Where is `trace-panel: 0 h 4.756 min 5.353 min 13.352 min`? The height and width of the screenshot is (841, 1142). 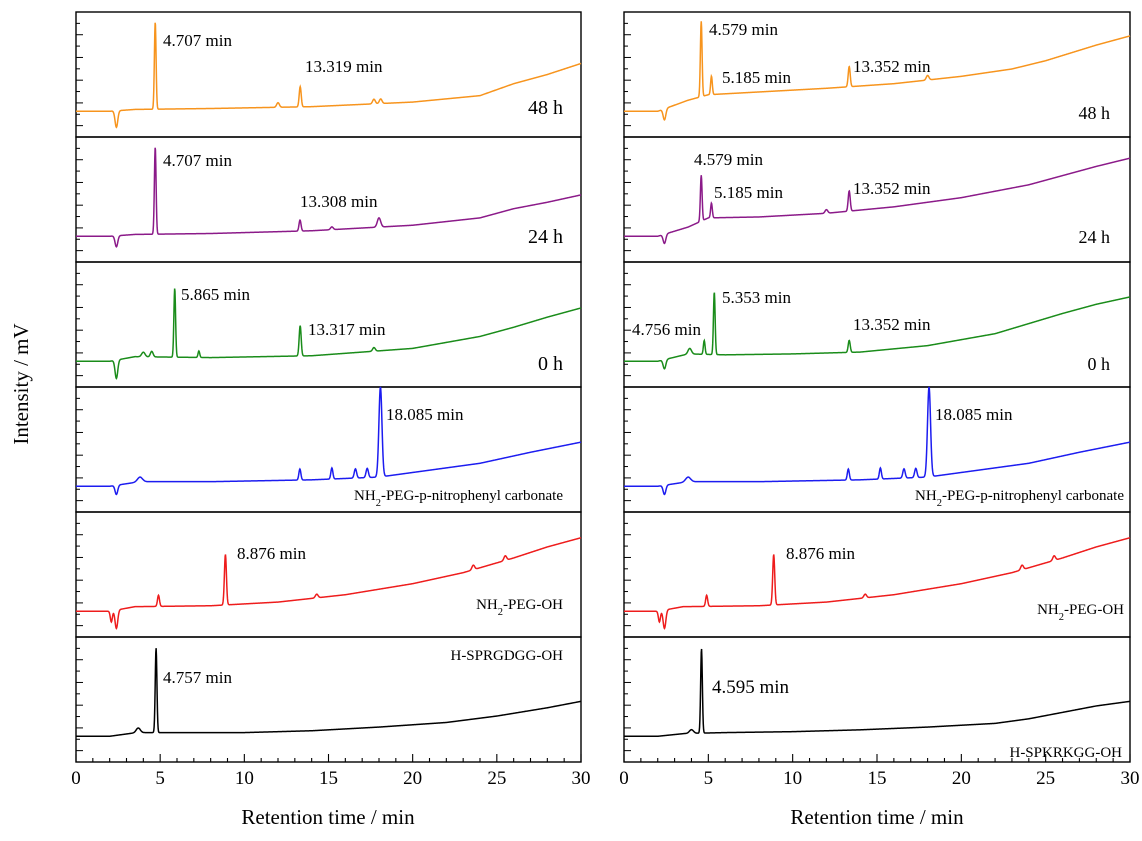 trace-panel: 0 h 4.756 min 5.353 min 13.352 min is located at coordinates (877, 324).